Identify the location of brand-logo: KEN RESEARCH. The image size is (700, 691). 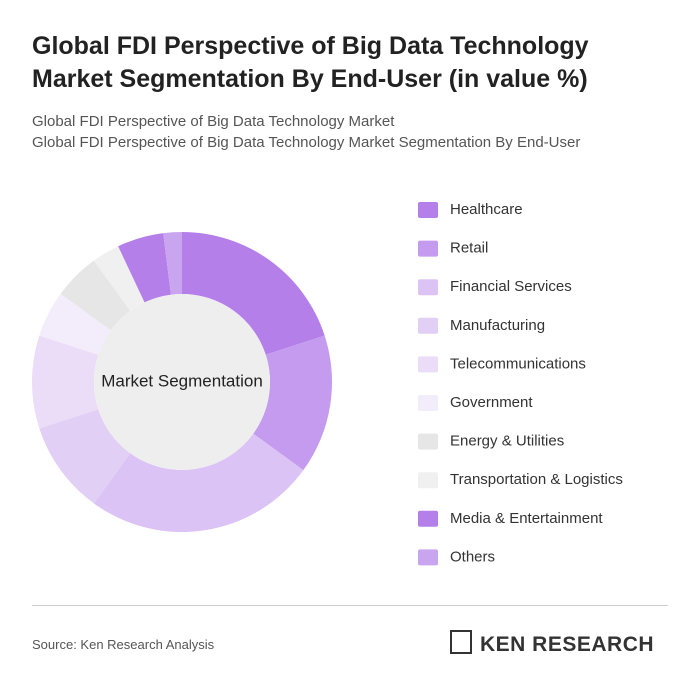
(552, 643).